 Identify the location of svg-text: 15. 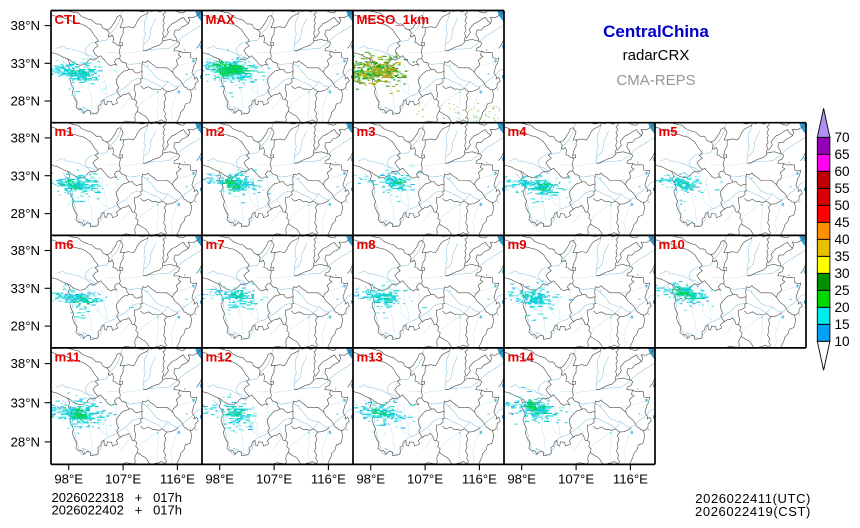
(842, 324).